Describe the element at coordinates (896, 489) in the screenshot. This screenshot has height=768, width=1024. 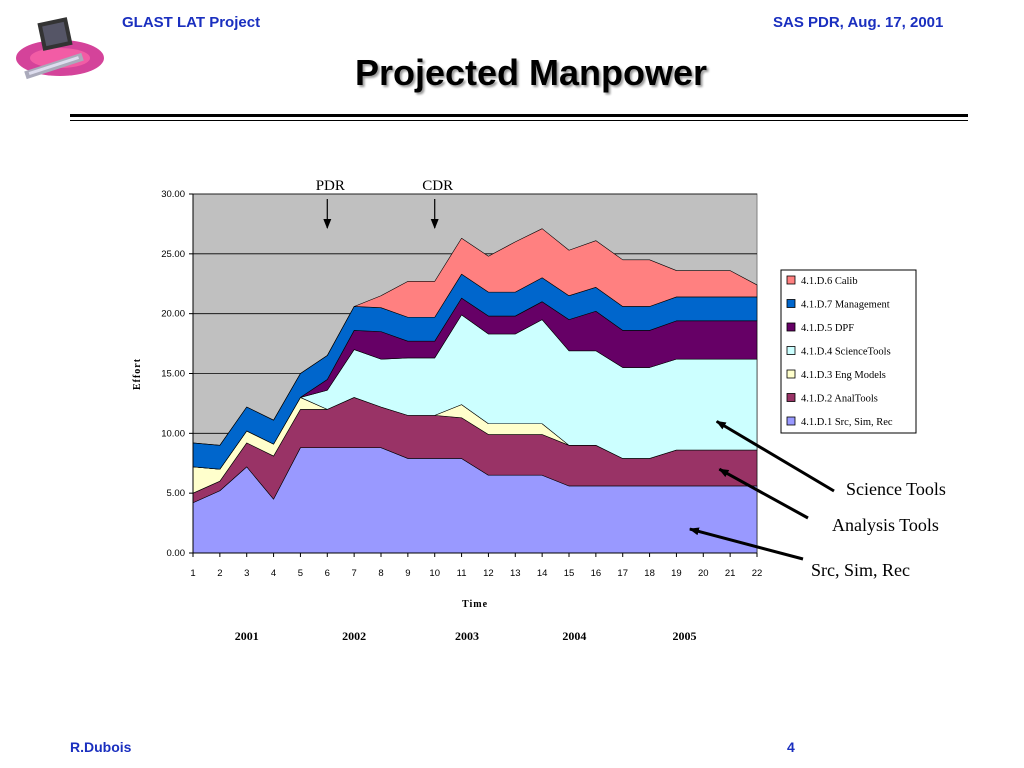
I see `annotation-science-tools: Science Tools` at that location.